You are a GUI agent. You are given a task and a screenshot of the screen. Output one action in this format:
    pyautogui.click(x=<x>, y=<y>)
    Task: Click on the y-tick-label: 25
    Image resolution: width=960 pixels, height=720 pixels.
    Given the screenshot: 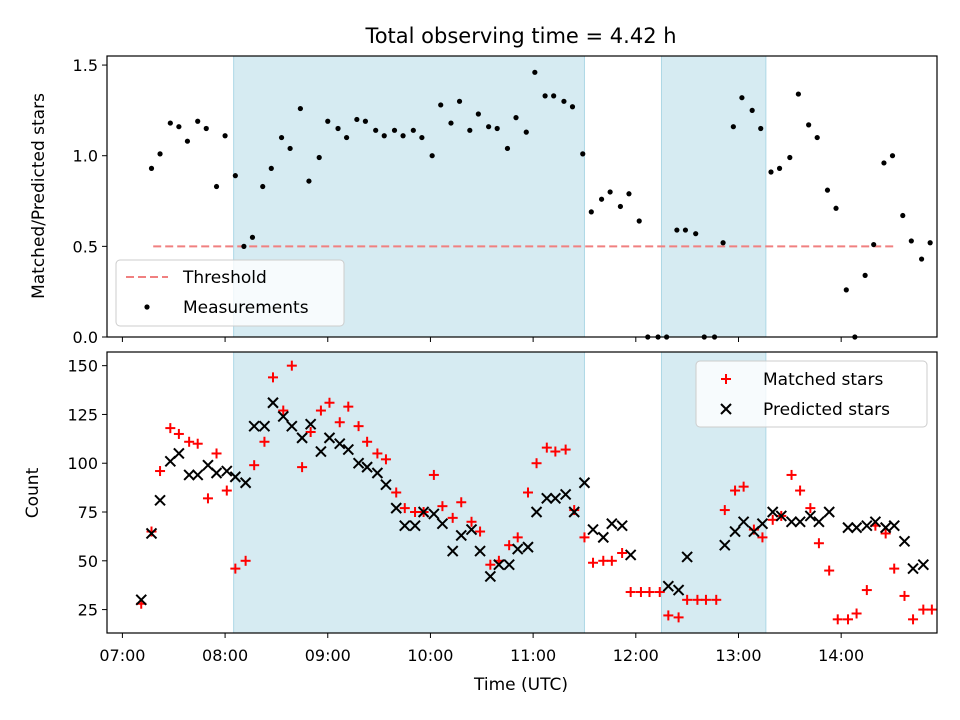 What is the action you would take?
    pyautogui.click(x=88, y=610)
    